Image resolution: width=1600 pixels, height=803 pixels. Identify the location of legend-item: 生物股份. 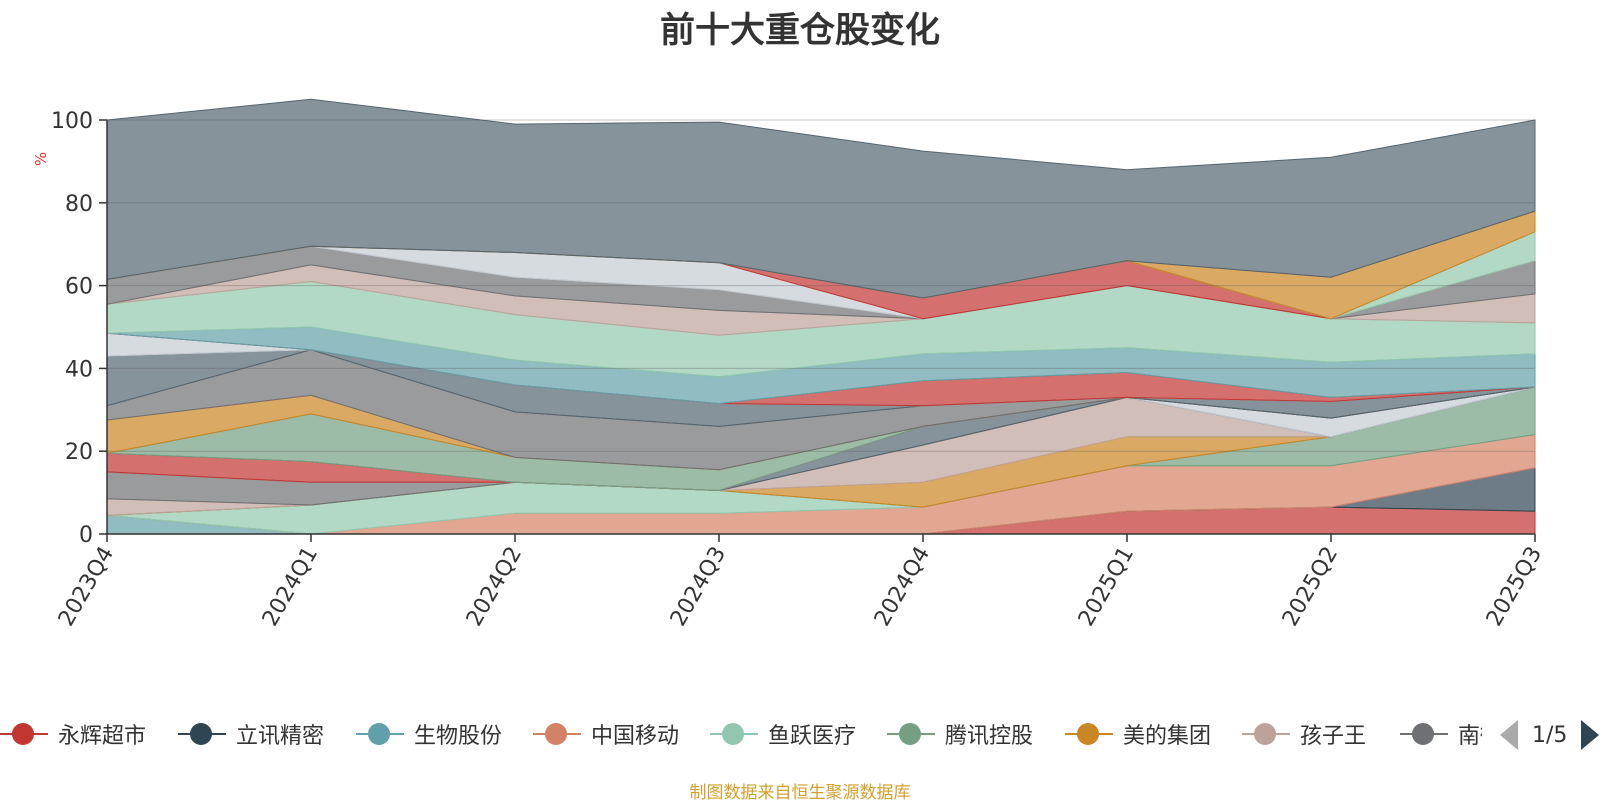
(429, 734).